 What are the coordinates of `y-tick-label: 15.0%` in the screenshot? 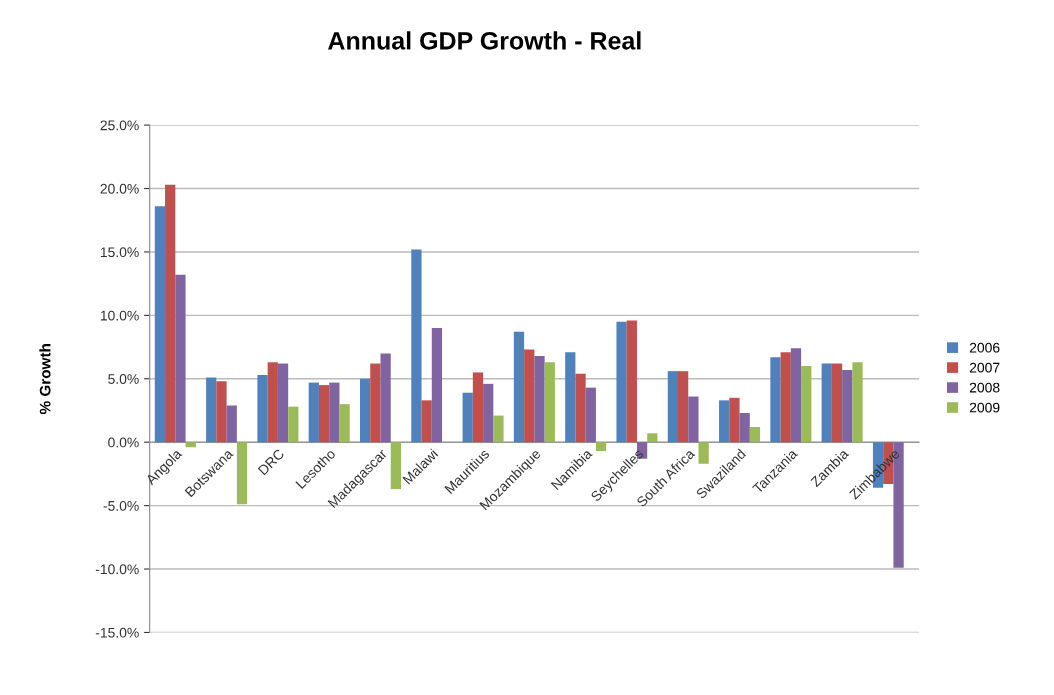 It's located at (119, 252).